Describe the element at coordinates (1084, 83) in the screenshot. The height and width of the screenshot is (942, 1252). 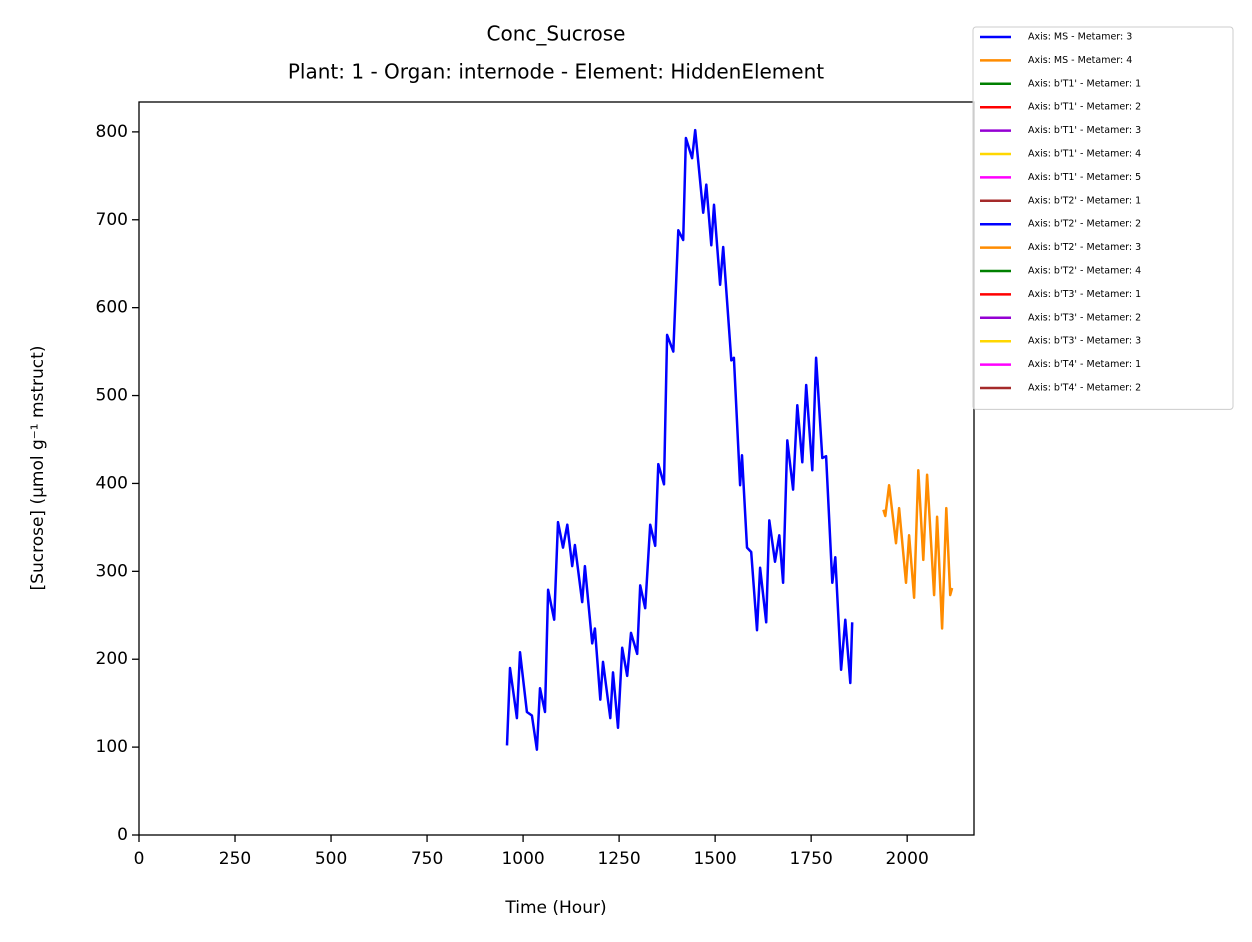
I see `legend-label: Axis: b'T1' - Metamer: 1` at that location.